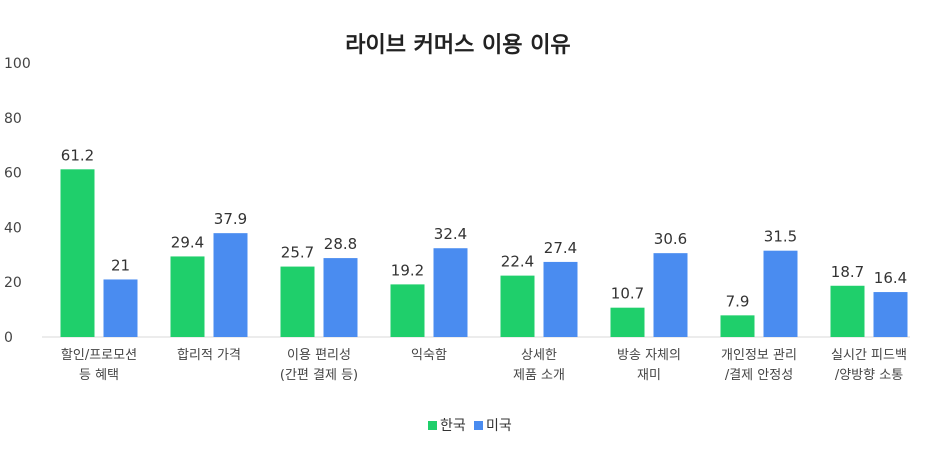  What do you see at coordinates (470, 426) in the screenshot?
I see `legend: 한국 미국` at bounding box center [470, 426].